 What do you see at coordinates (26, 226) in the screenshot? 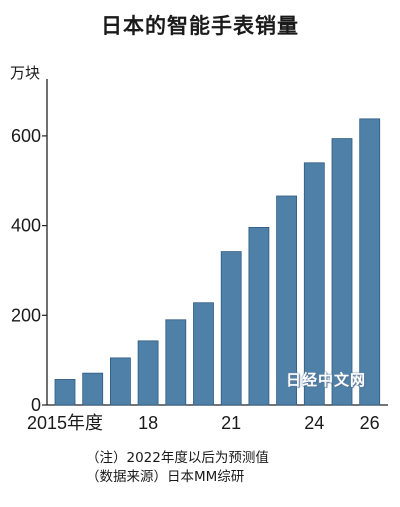
I see `y-tick-label: 400` at bounding box center [26, 226].